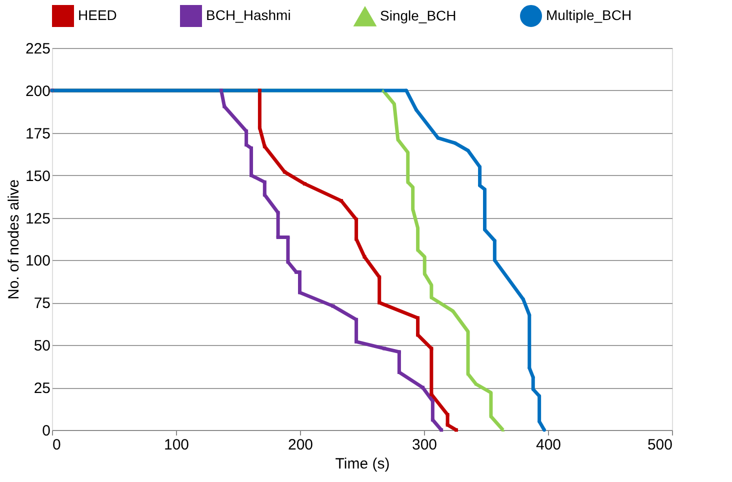 The image size is (732, 482). I want to click on legend-label: Multiple_BCH, so click(589, 15).